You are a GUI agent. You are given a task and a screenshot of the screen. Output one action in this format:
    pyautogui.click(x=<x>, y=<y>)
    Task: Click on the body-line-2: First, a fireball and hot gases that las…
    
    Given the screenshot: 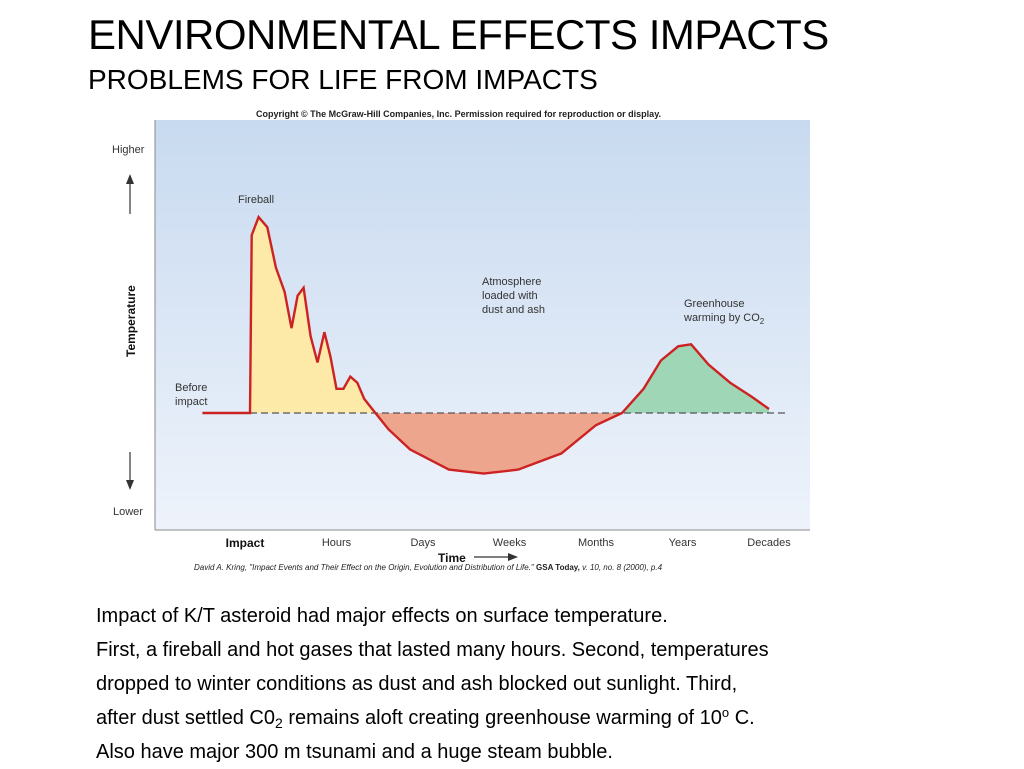 What is the action you would take?
    pyautogui.click(x=432, y=650)
    